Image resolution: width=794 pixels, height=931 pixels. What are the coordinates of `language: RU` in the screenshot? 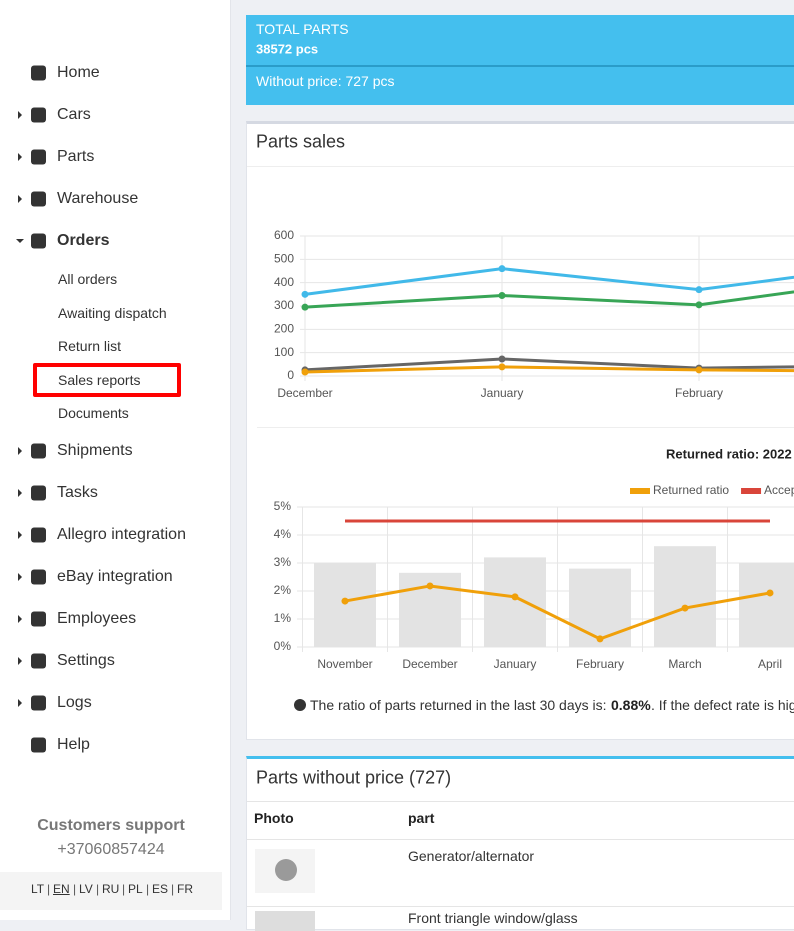 It's located at (111, 889).